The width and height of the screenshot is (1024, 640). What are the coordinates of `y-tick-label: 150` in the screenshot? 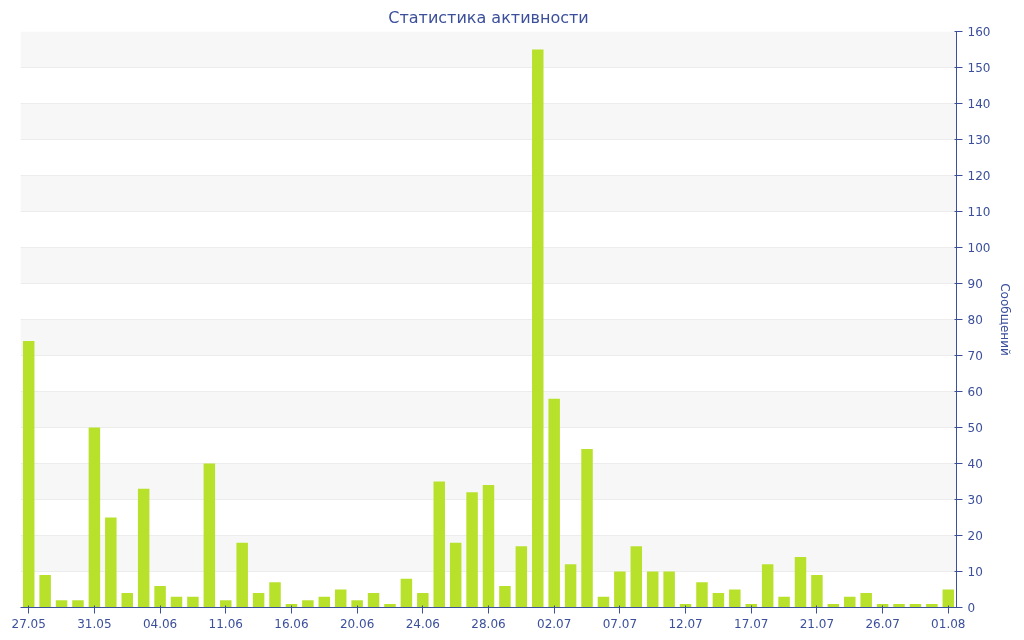 It's located at (979, 68).